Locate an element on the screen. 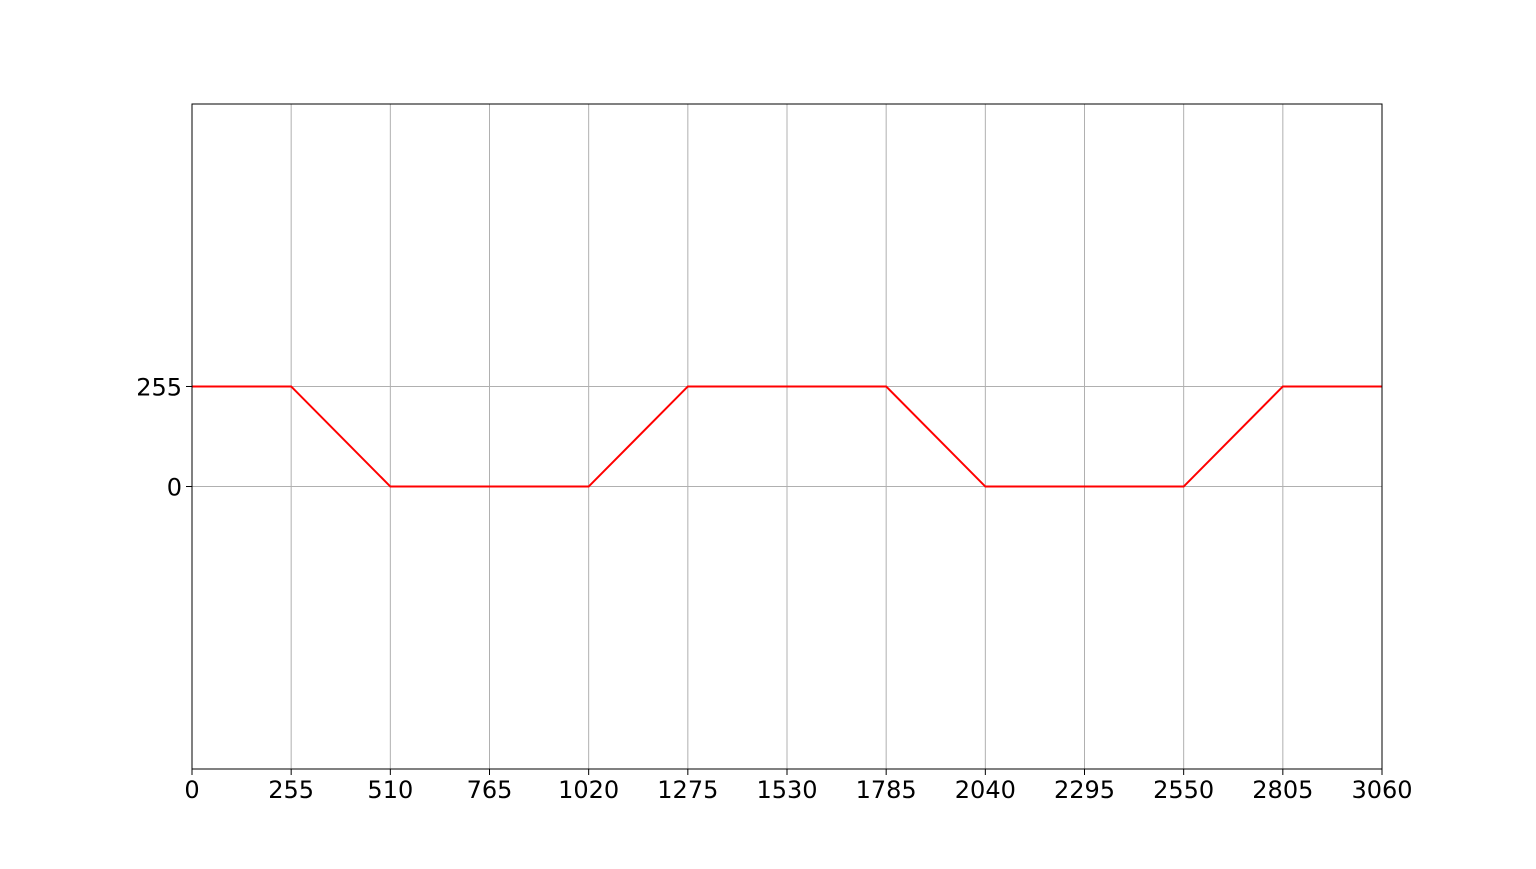 The height and width of the screenshot is (869, 1536). y-tick-label: 255 is located at coordinates (159, 387).